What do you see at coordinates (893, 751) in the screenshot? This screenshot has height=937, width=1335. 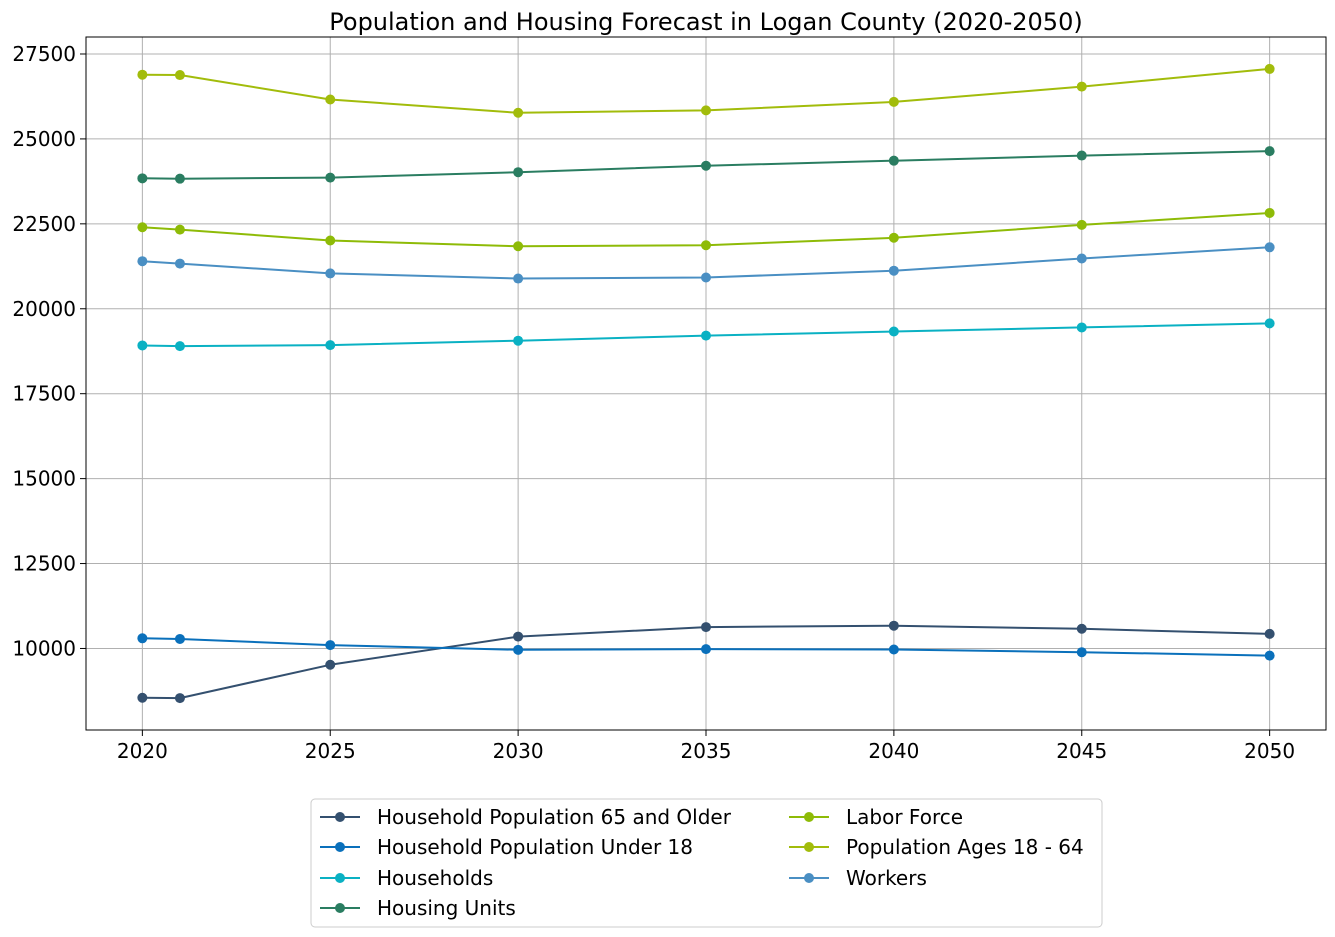 I see `x-tick-label: 2040` at bounding box center [893, 751].